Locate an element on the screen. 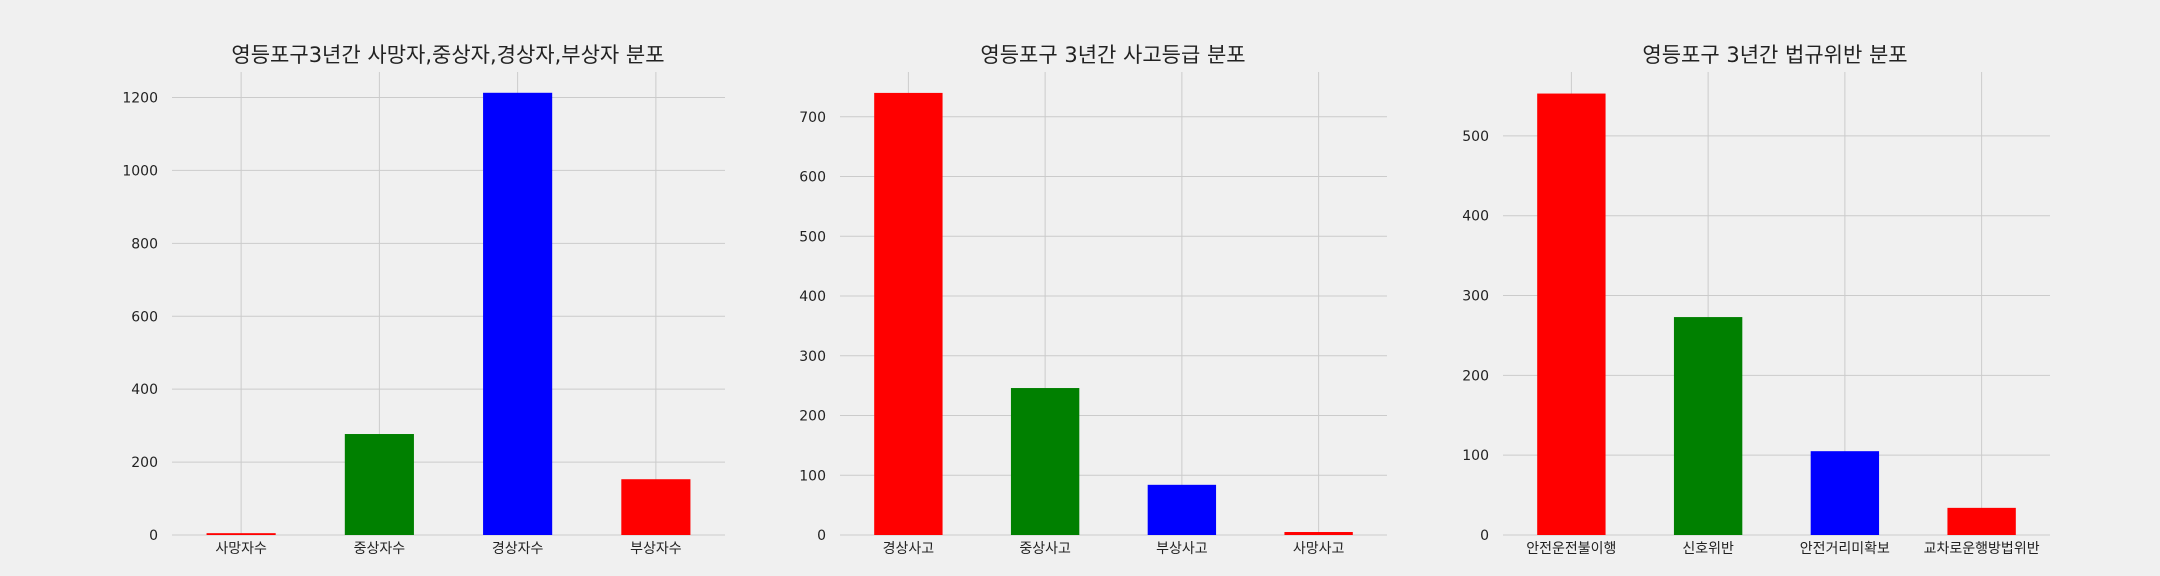 The height and width of the screenshot is (576, 2160). y-tick-label: 1000 is located at coordinates (140, 171).